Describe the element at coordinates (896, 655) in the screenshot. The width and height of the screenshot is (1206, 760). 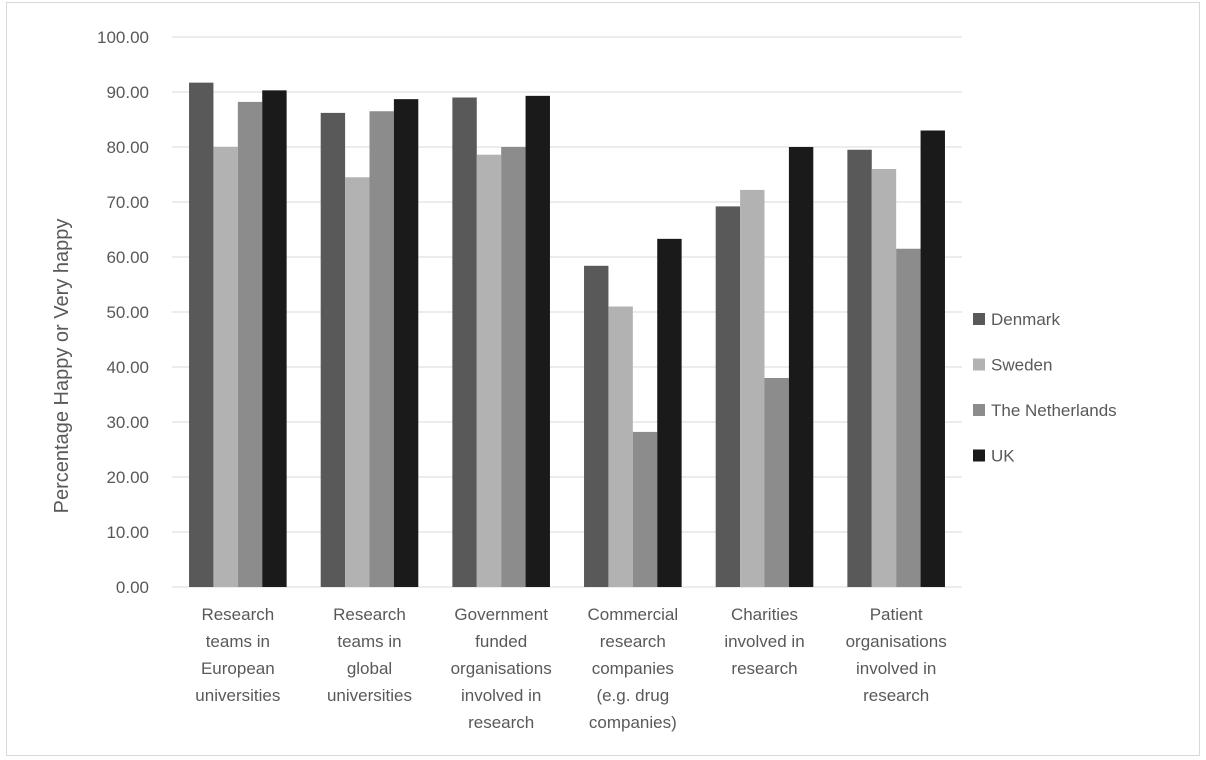
I see `x-category-label: Patient organisations involved in research` at that location.